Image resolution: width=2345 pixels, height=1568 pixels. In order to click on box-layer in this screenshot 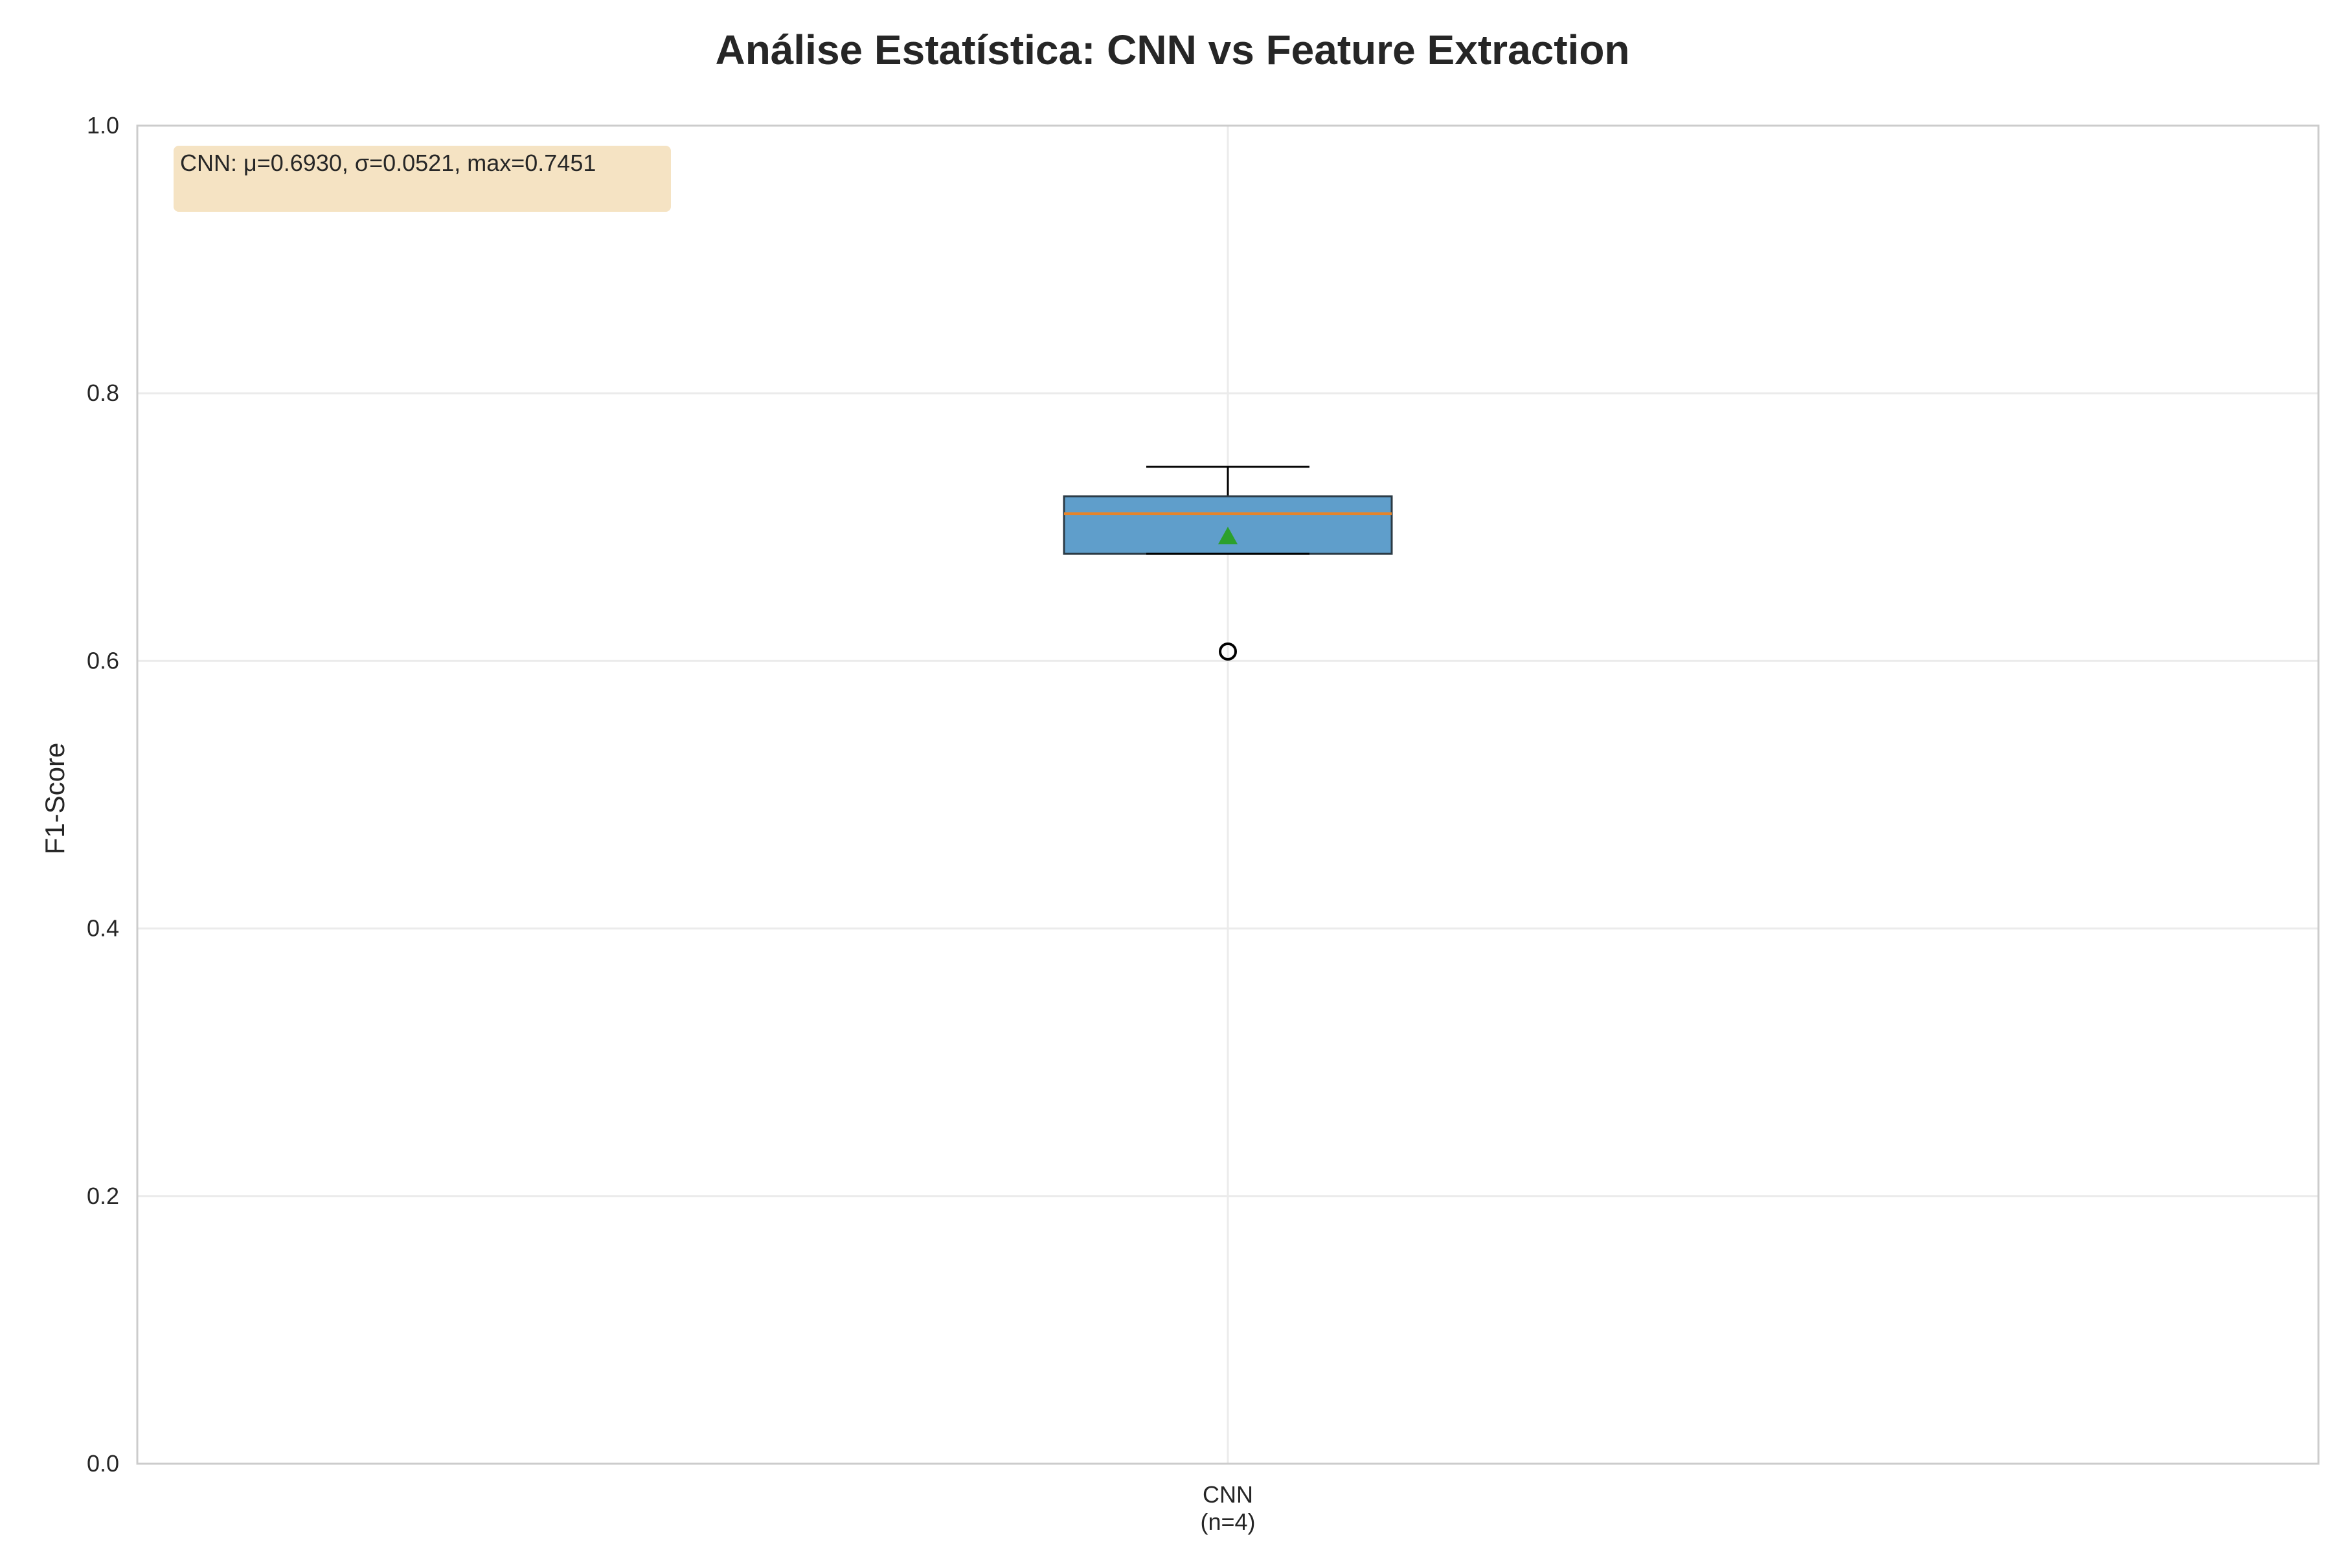, I will do `click(1228, 563)`.